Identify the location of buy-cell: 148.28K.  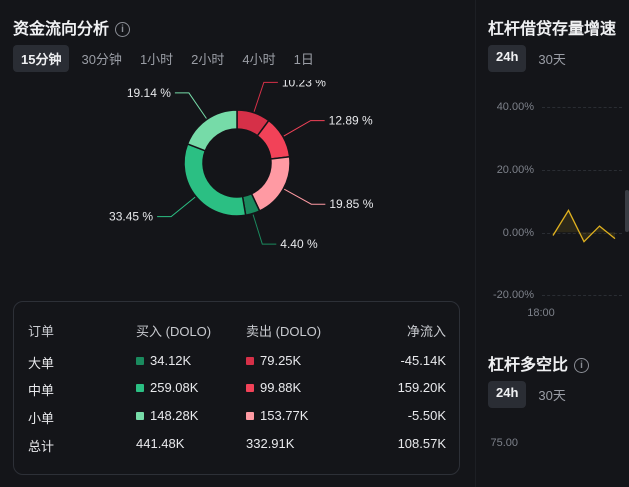
(167, 415).